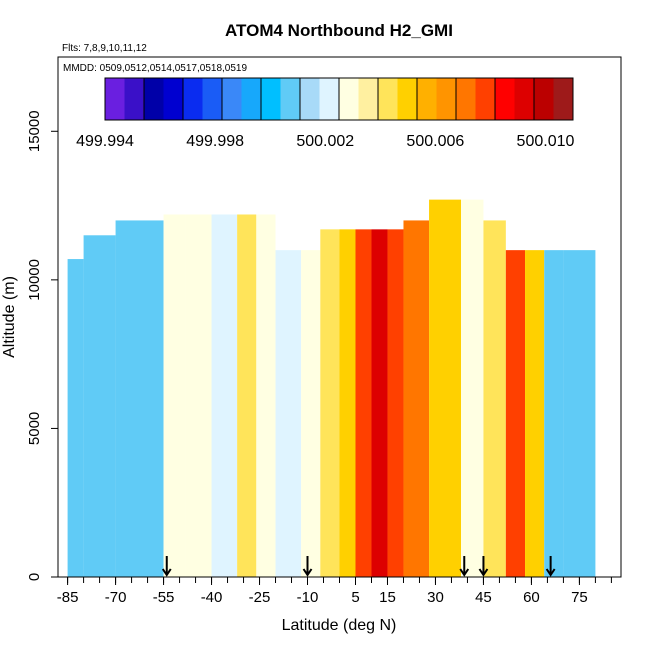  Describe the element at coordinates (435, 597) in the screenshot. I see `x-tick-label: 30` at that location.